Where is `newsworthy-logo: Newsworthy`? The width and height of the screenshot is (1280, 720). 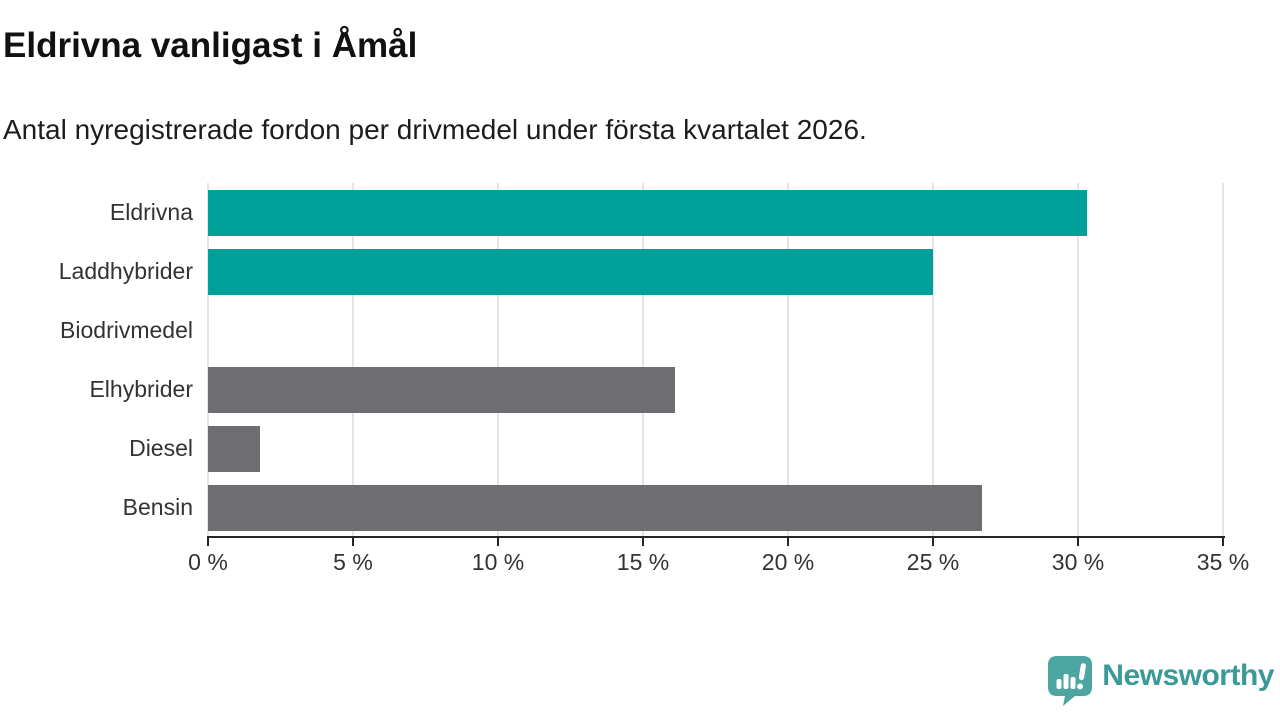 newsworthy-logo: Newsworthy is located at coordinates (1160, 680).